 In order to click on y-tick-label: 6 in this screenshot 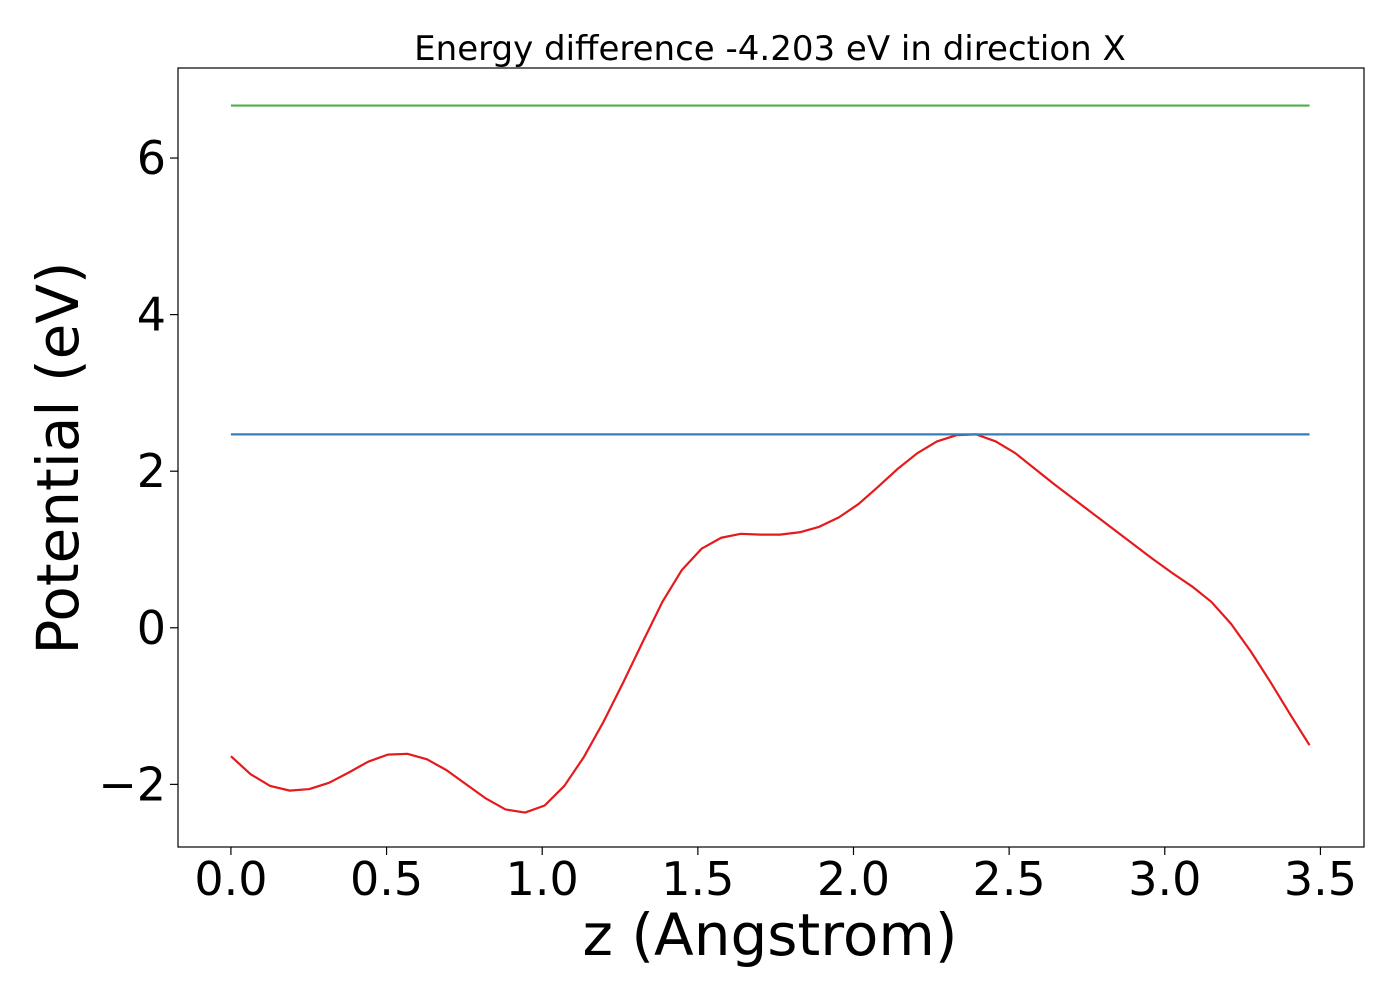, I will do `click(151, 158)`.